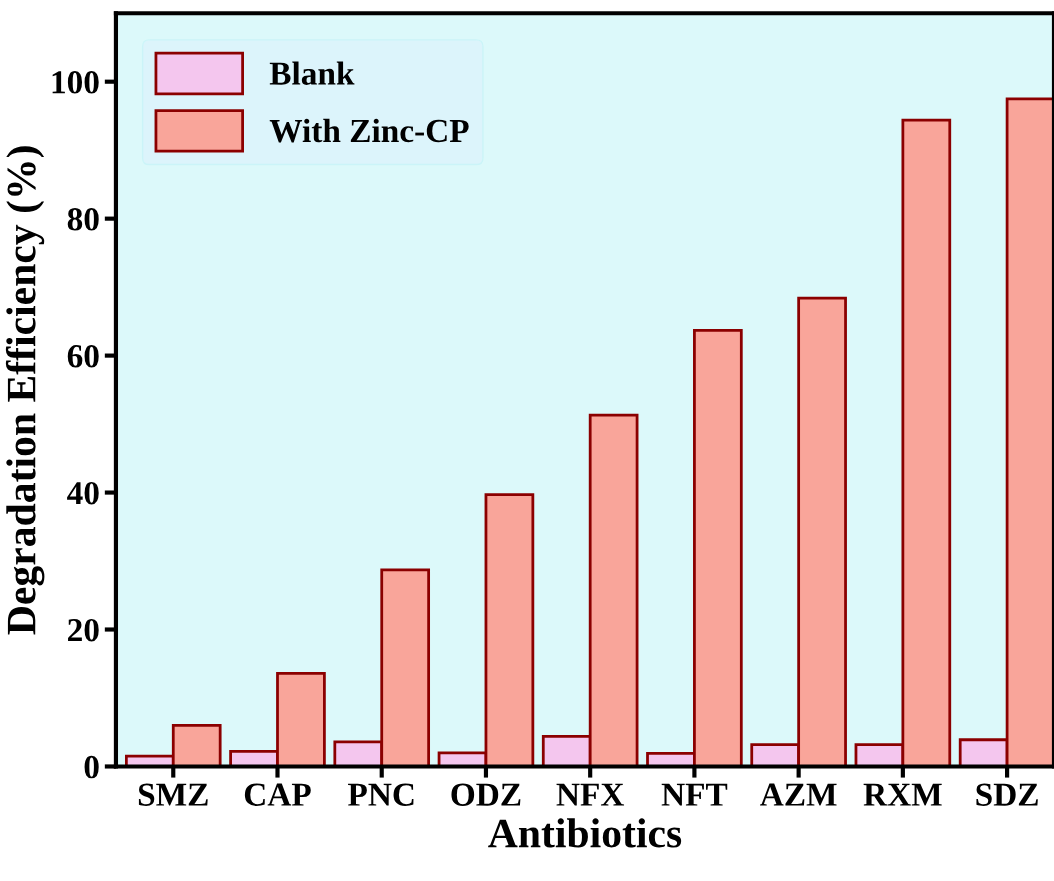  Describe the element at coordinates (25, 390) in the screenshot. I see `y-axis-title: Degradation Efficiency (%)` at that location.